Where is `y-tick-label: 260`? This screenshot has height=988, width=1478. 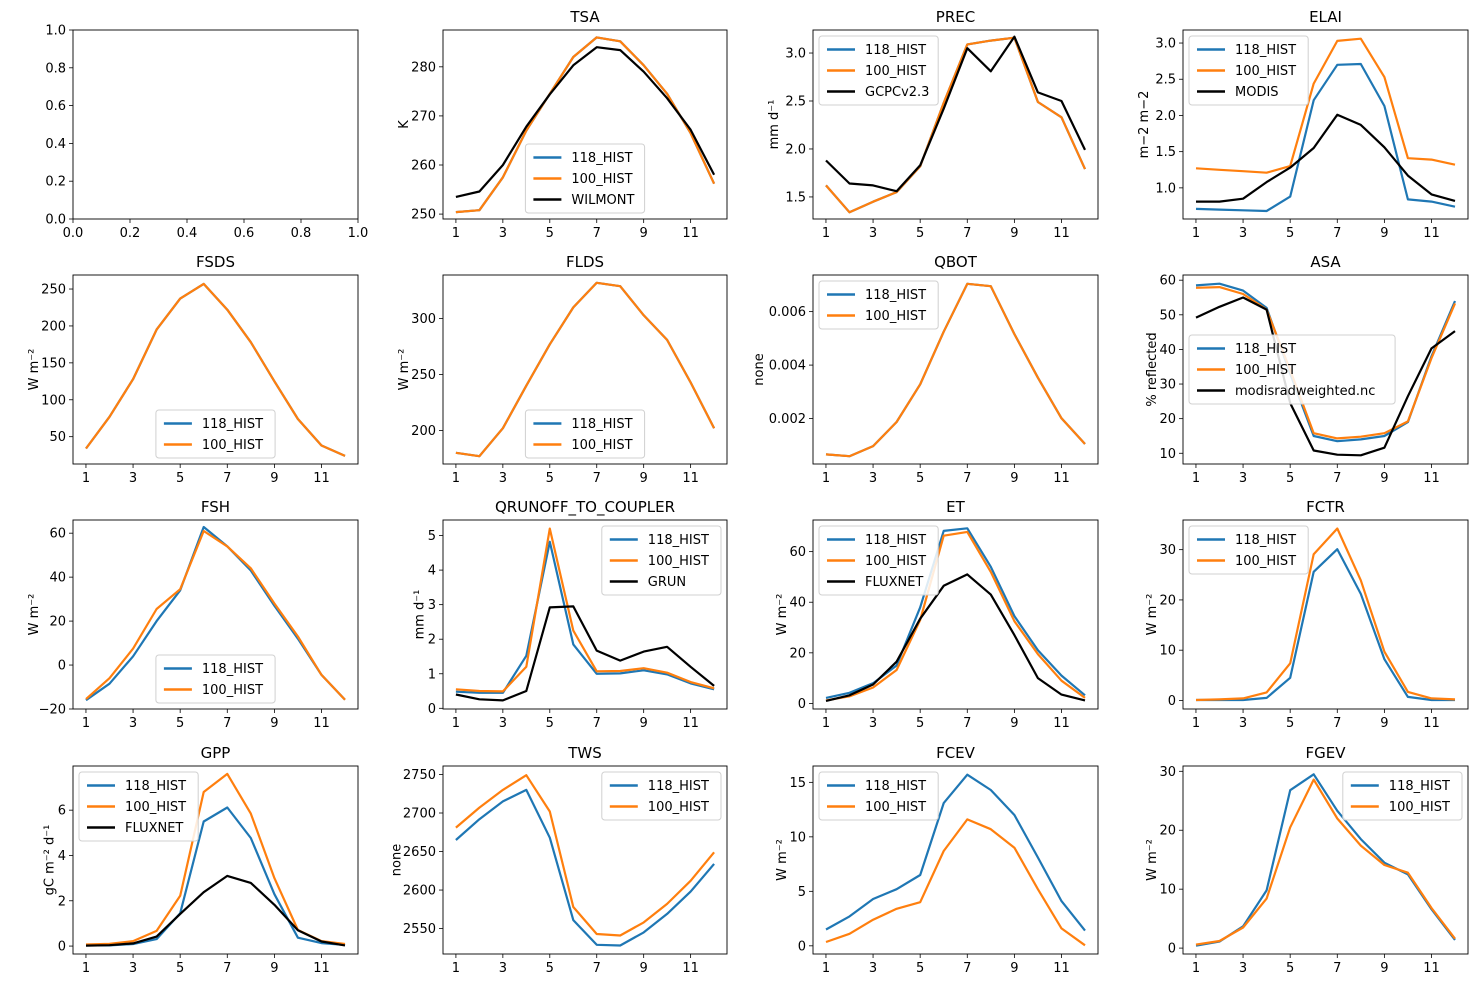
y-tick-label: 260 is located at coordinates (423, 166).